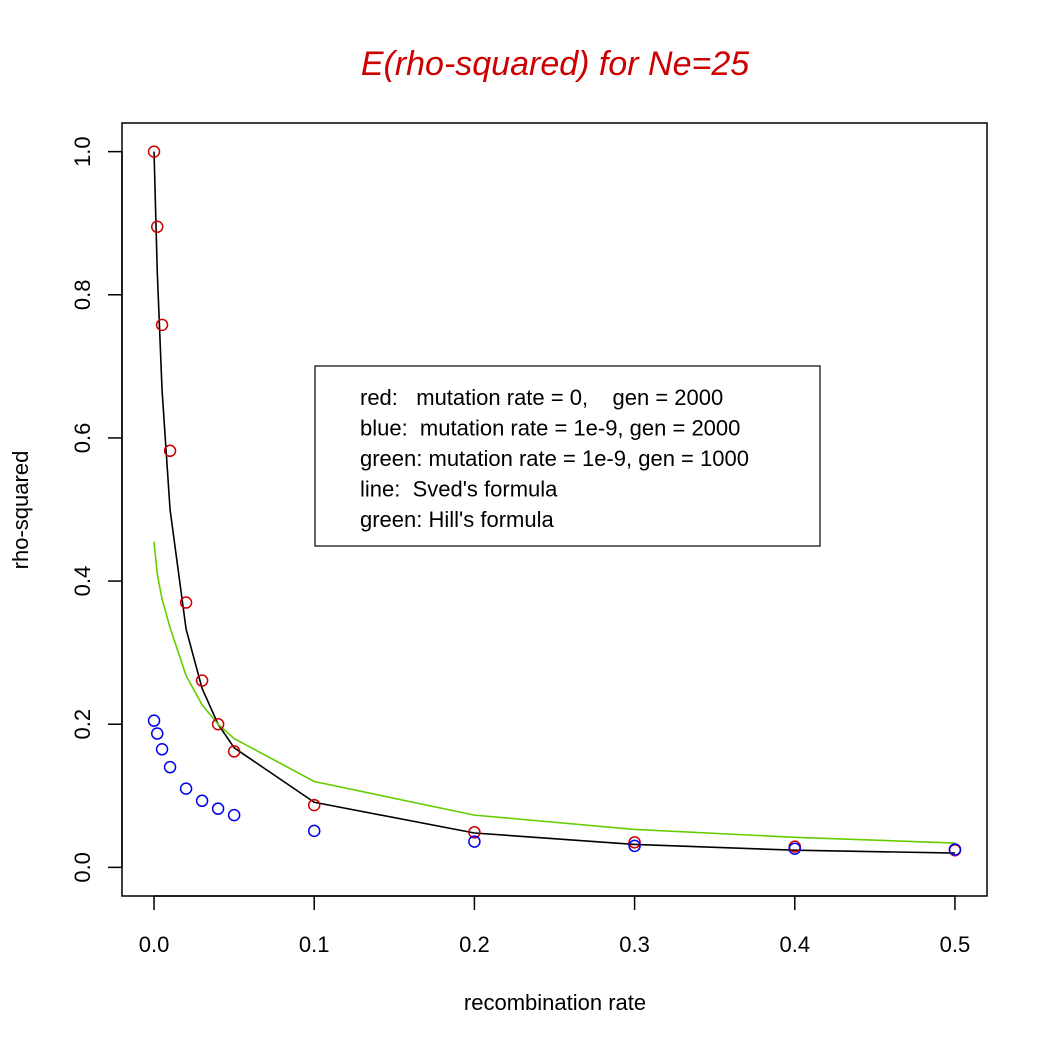  Describe the element at coordinates (554, 458) in the screenshot. I see `legend-entry: green: mutation rate = 1e-9, gen = 1000` at that location.